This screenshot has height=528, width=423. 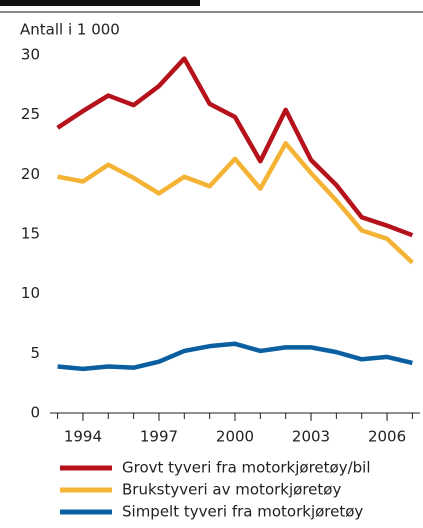 I want to click on y-tick-label: 10, so click(x=30, y=293).